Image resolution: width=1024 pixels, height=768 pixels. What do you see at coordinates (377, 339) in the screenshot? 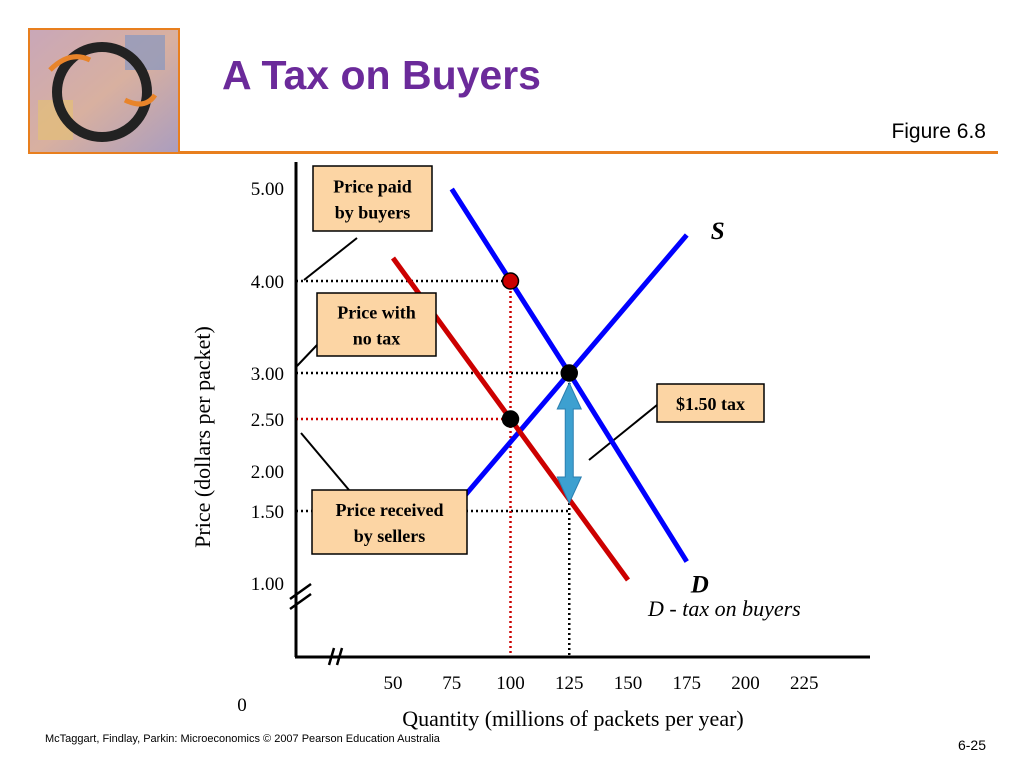
I see `callout-text: no tax` at bounding box center [377, 339].